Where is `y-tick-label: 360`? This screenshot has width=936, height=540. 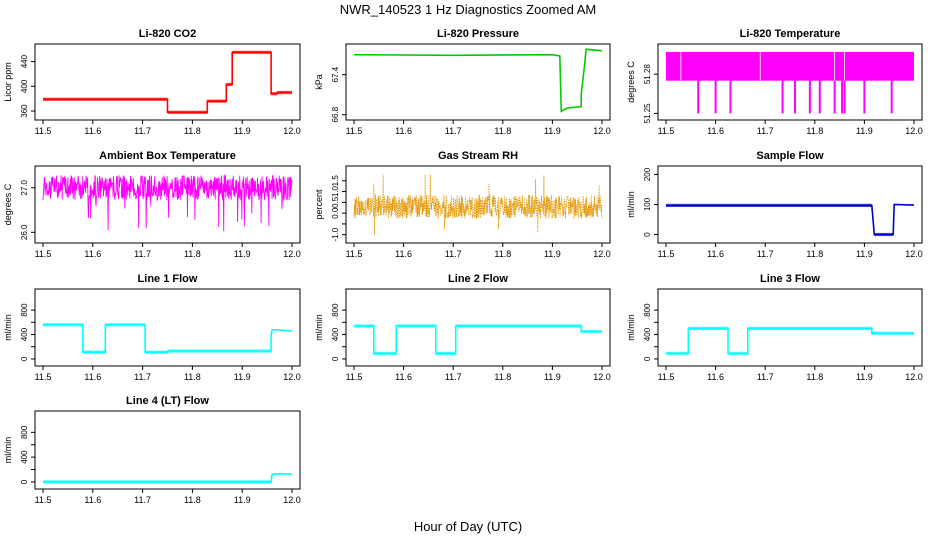
y-tick-label: 360 is located at coordinates (24, 111).